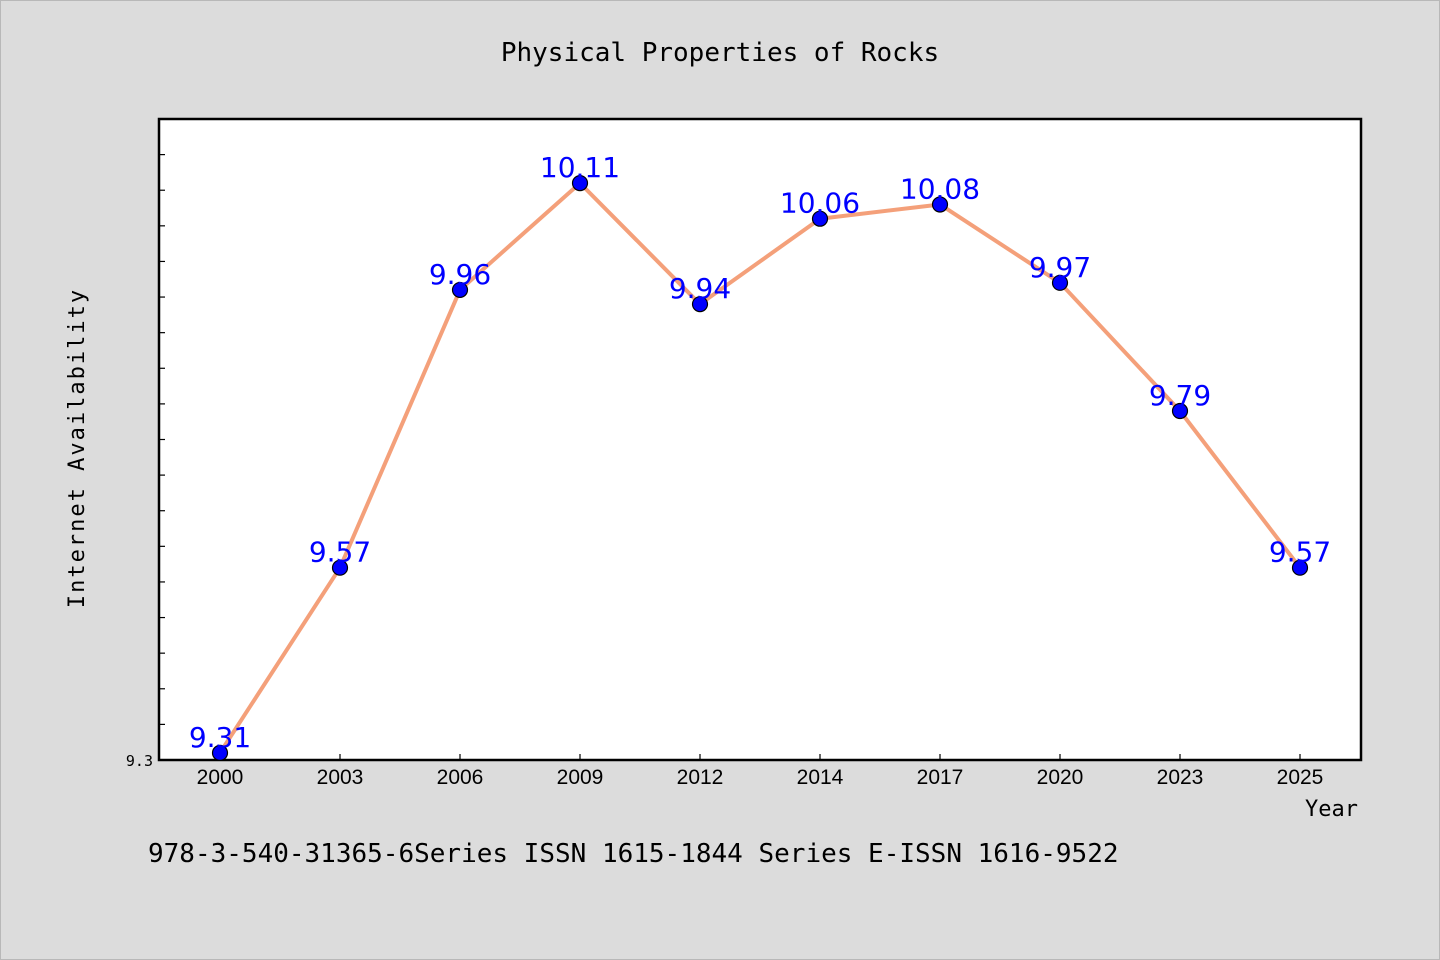 The height and width of the screenshot is (960, 1440). Describe the element at coordinates (1180, 777) in the screenshot. I see `x-tick-label: 2023` at that location.